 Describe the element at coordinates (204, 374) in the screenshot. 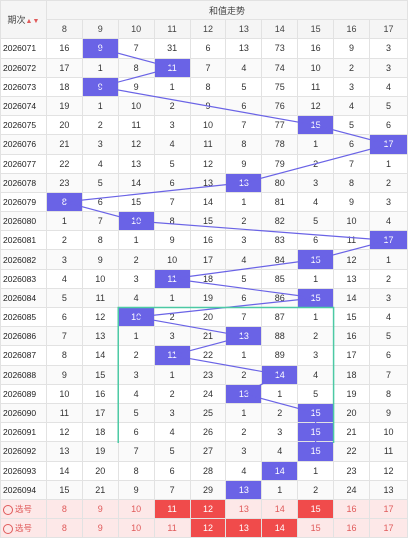

I see `table-row: 2026088 9 15 3 1 23 2 14 4 18 7` at that location.